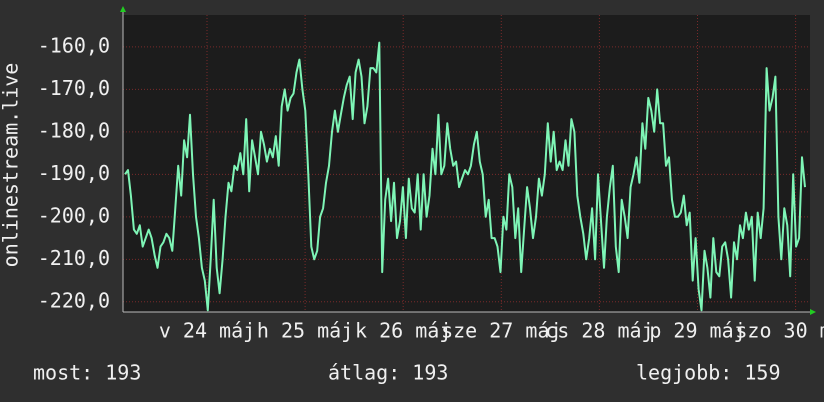  What do you see at coordinates (74, 300) in the screenshot?
I see `y-tick-label: -220,0` at bounding box center [74, 300].